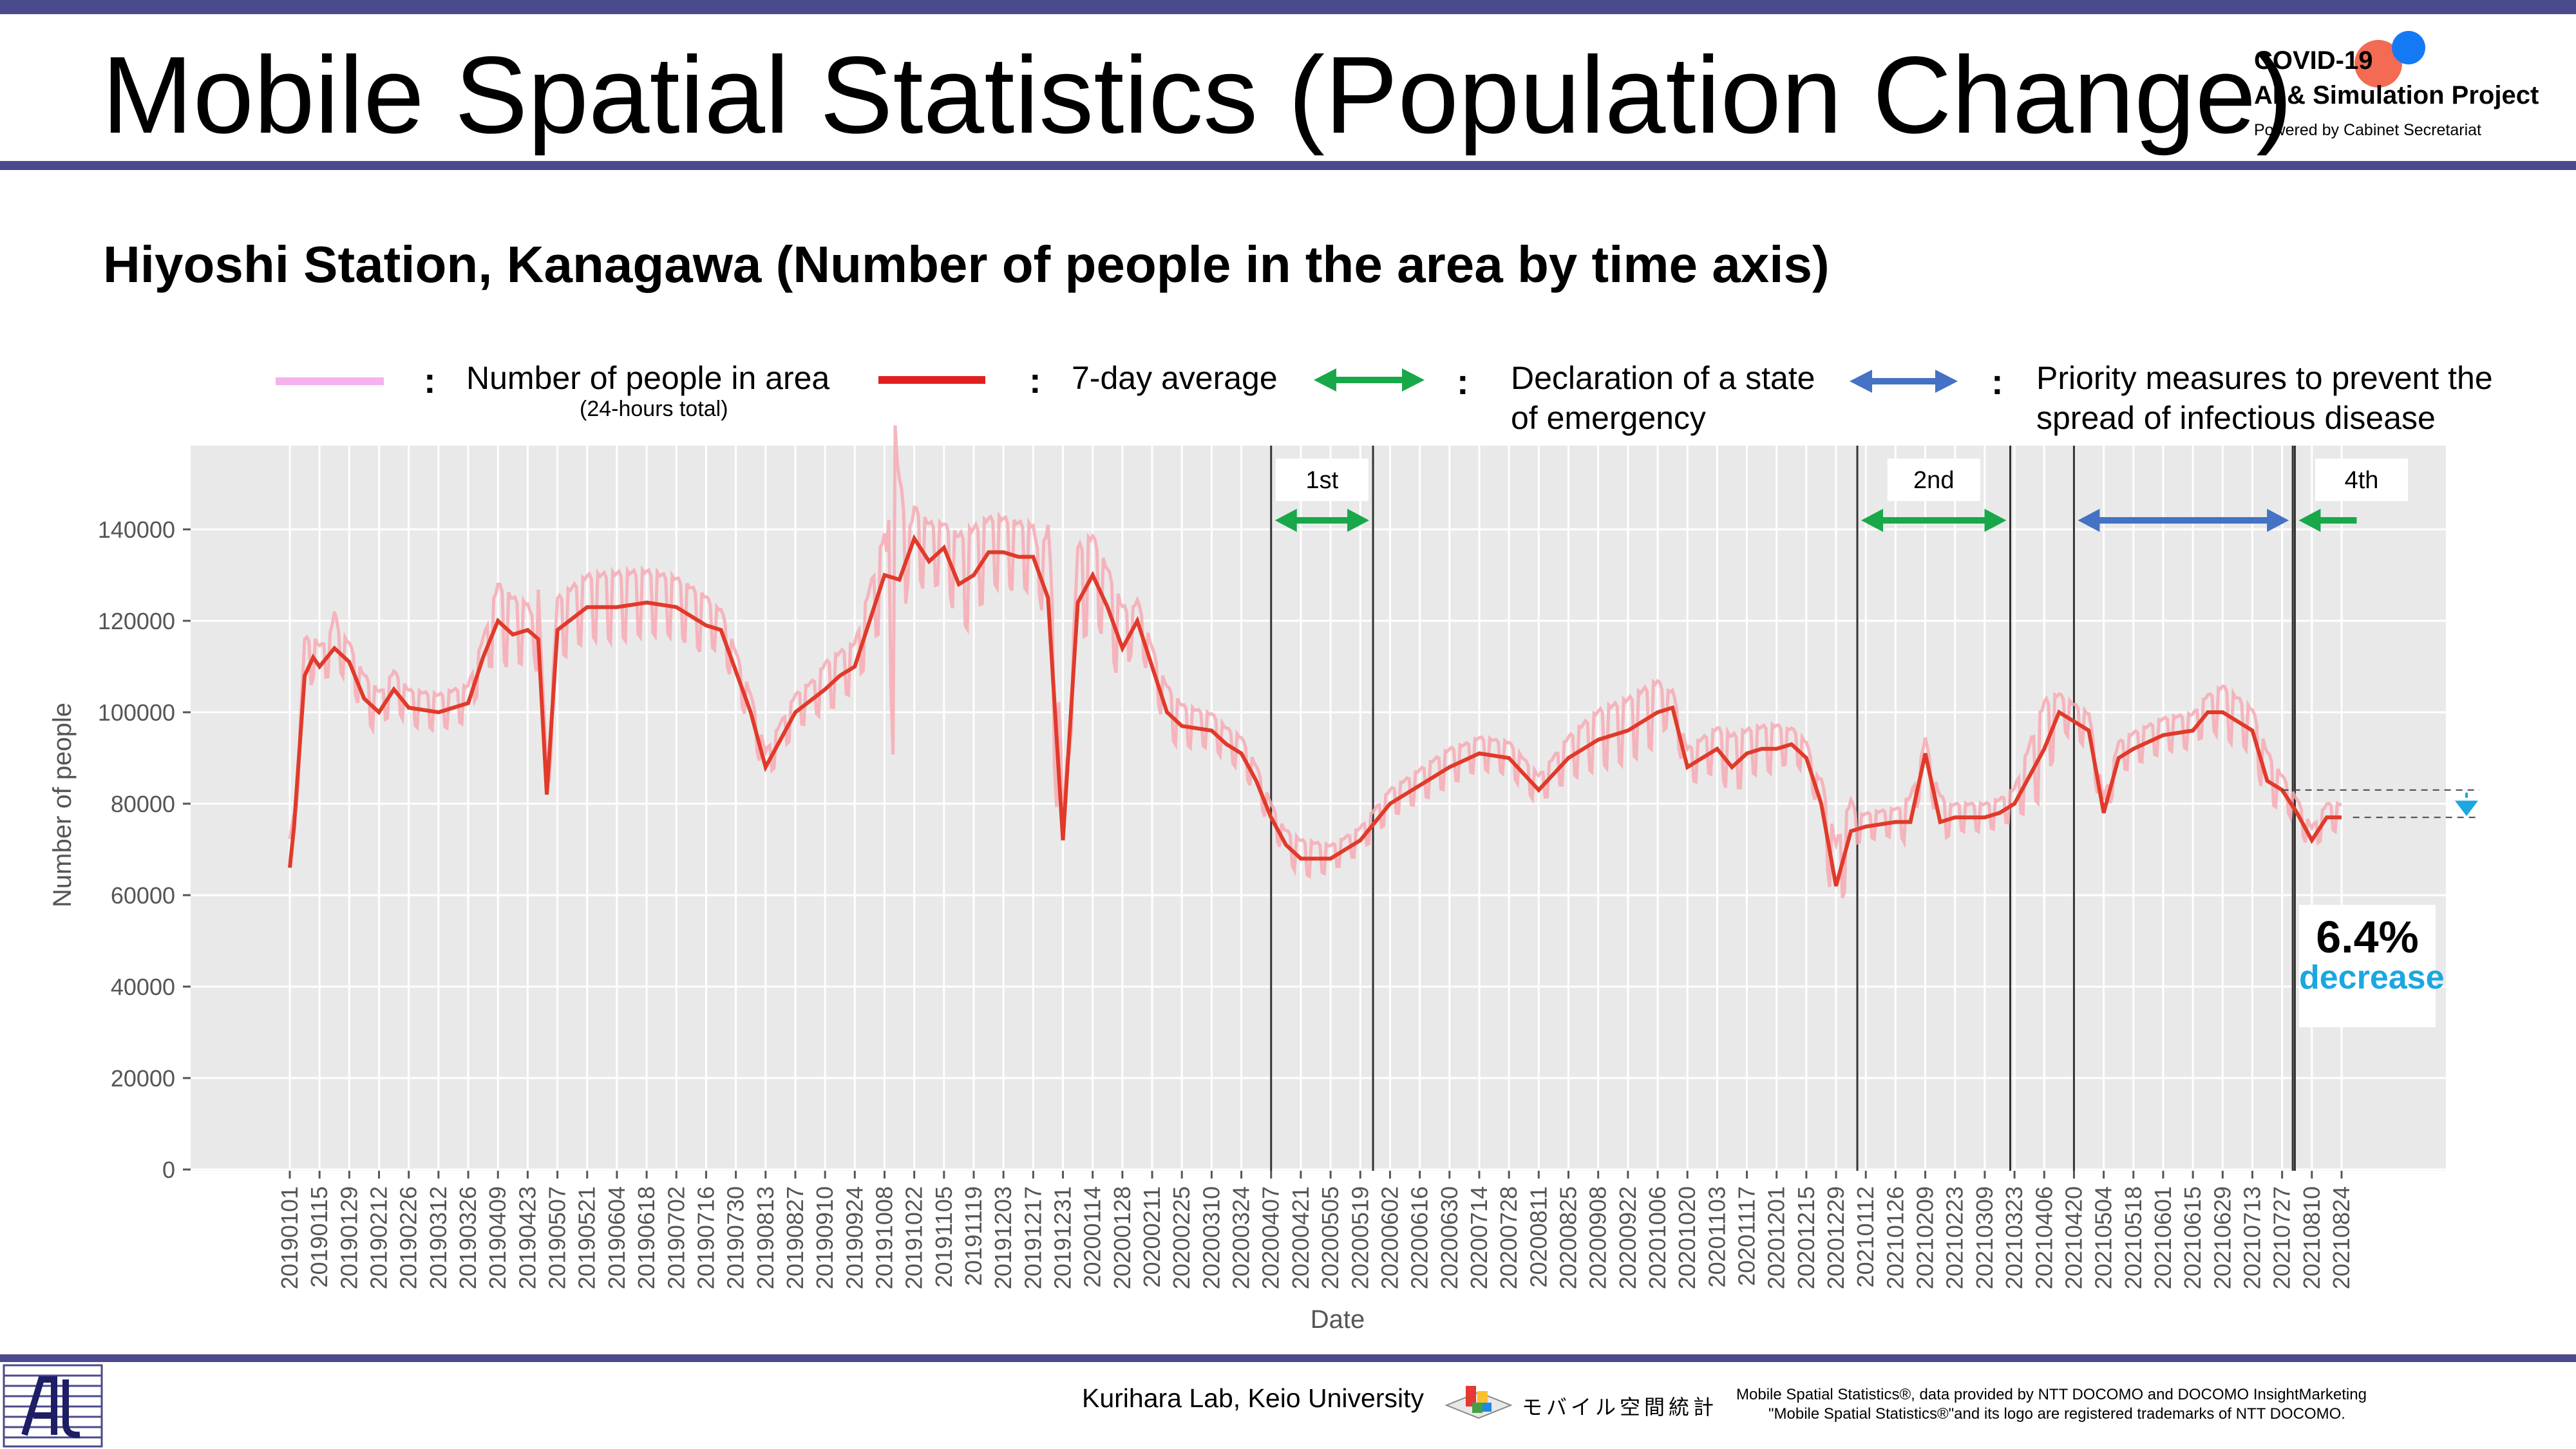 This screenshot has height=1449, width=2576. What do you see at coordinates (1568, 1237) in the screenshot?
I see `x-tick-label: 20200825` at bounding box center [1568, 1237].